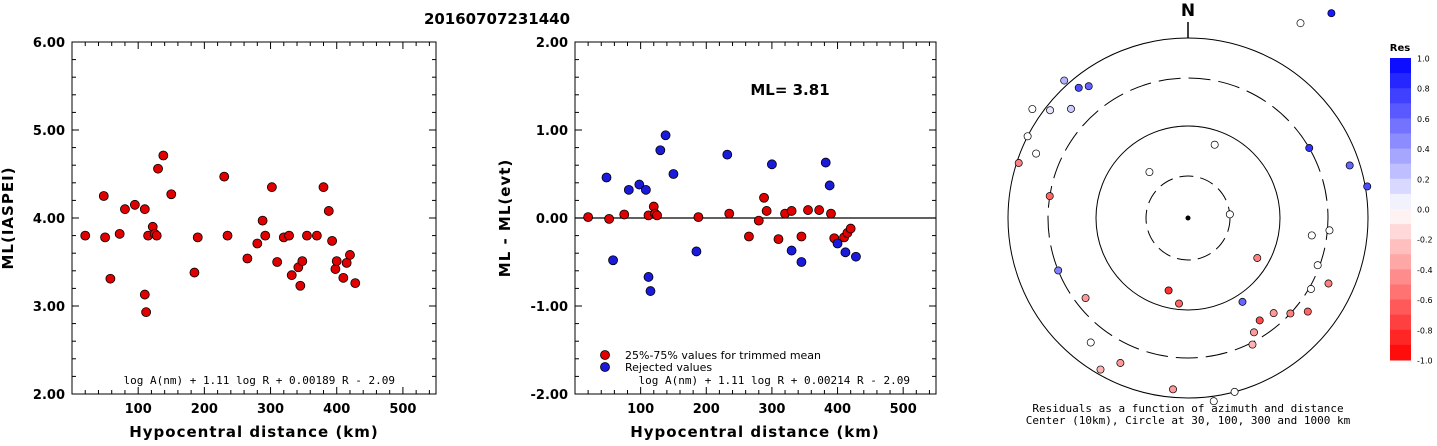 The width and height of the screenshot is (1437, 446). I want to click on y-tick-label: 0.00, so click(552, 219).